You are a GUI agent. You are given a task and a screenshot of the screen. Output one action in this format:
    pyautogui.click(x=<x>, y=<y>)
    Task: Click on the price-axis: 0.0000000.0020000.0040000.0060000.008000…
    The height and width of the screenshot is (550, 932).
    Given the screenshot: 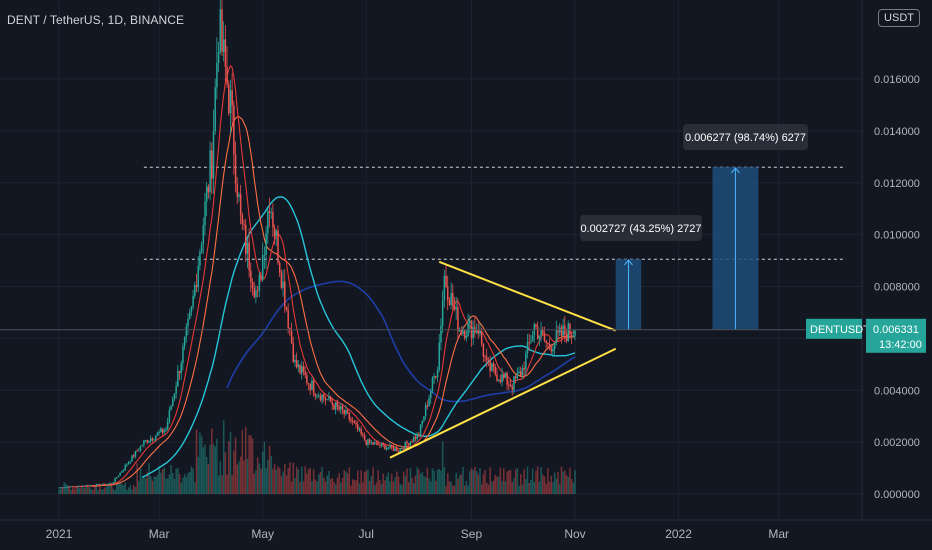 What is the action you would take?
    pyautogui.click(x=866, y=260)
    